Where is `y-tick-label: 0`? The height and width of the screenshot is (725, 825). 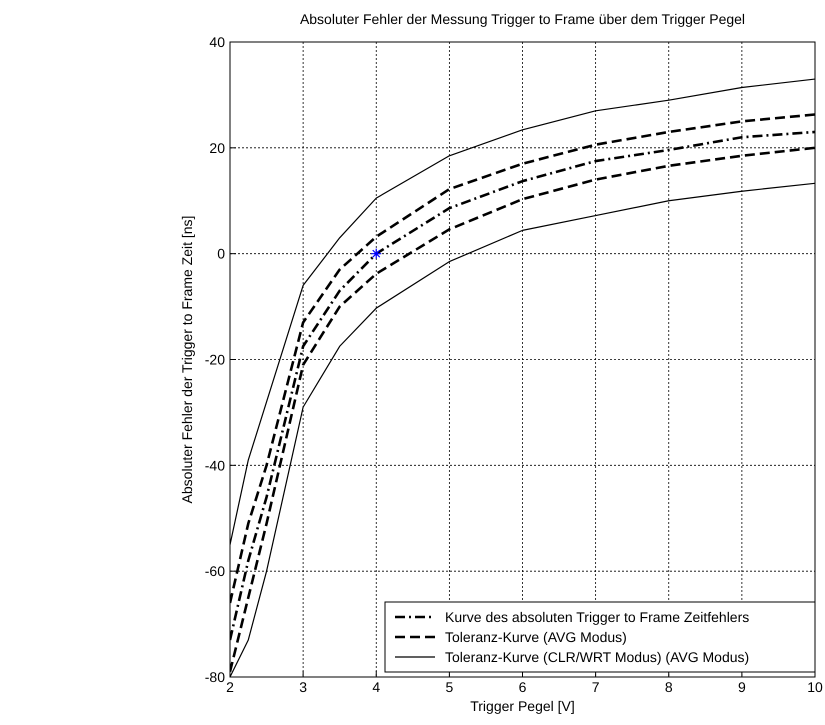 y-tick-label: 0 is located at coordinates (221, 254).